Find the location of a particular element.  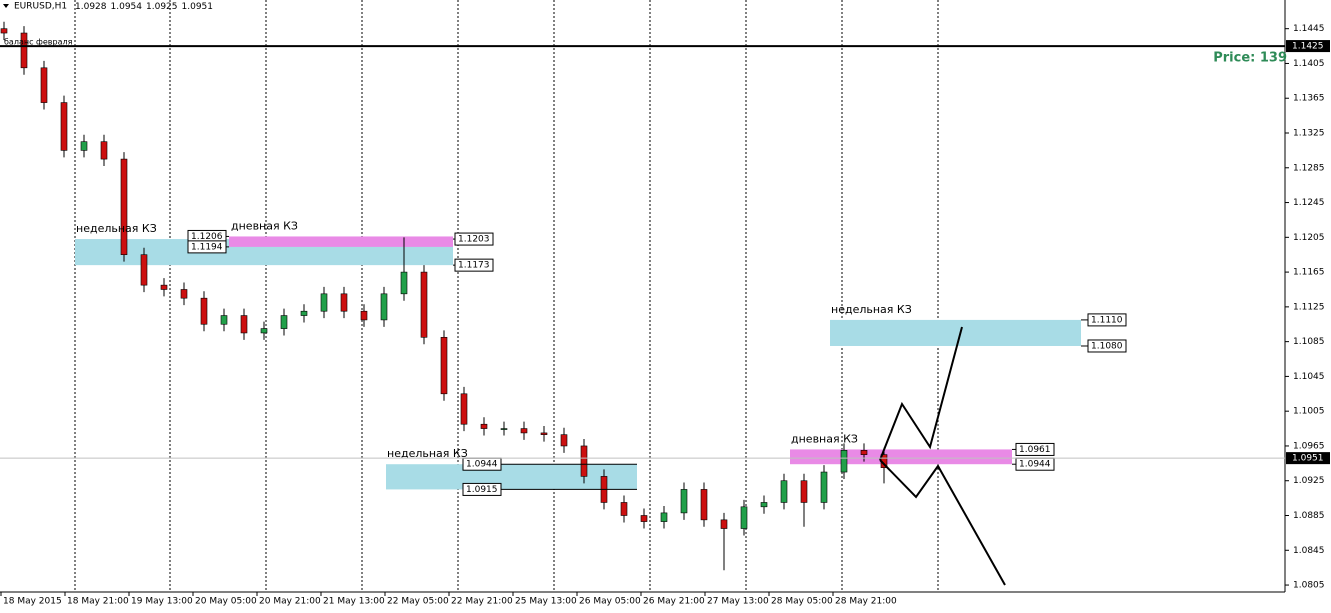

zone-price-label: 1.0961 is located at coordinates (1035, 450).